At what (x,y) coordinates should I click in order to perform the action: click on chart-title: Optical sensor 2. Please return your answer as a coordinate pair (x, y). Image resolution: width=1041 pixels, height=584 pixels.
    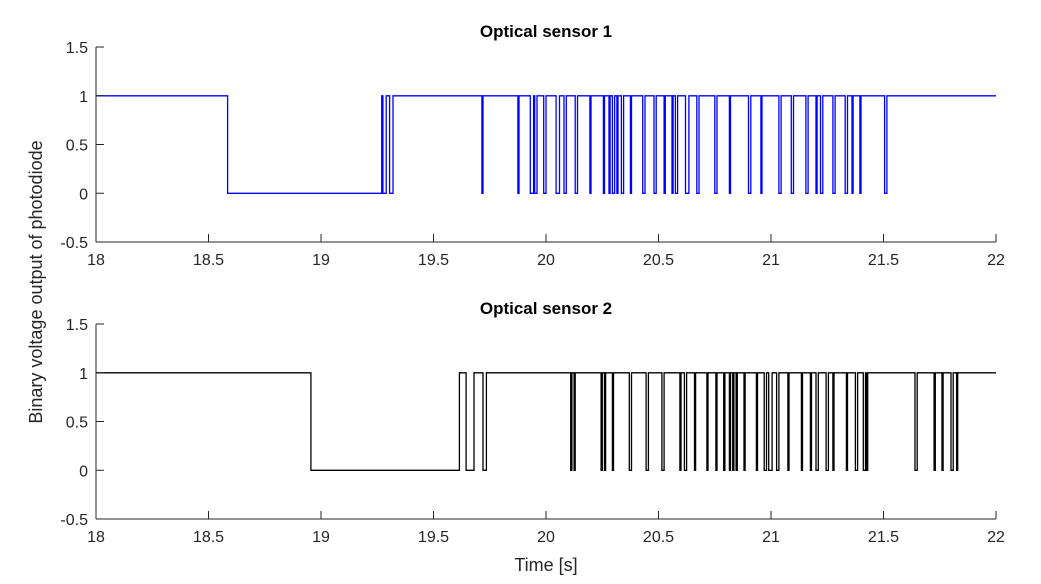
    Looking at the image, I should click on (546, 308).